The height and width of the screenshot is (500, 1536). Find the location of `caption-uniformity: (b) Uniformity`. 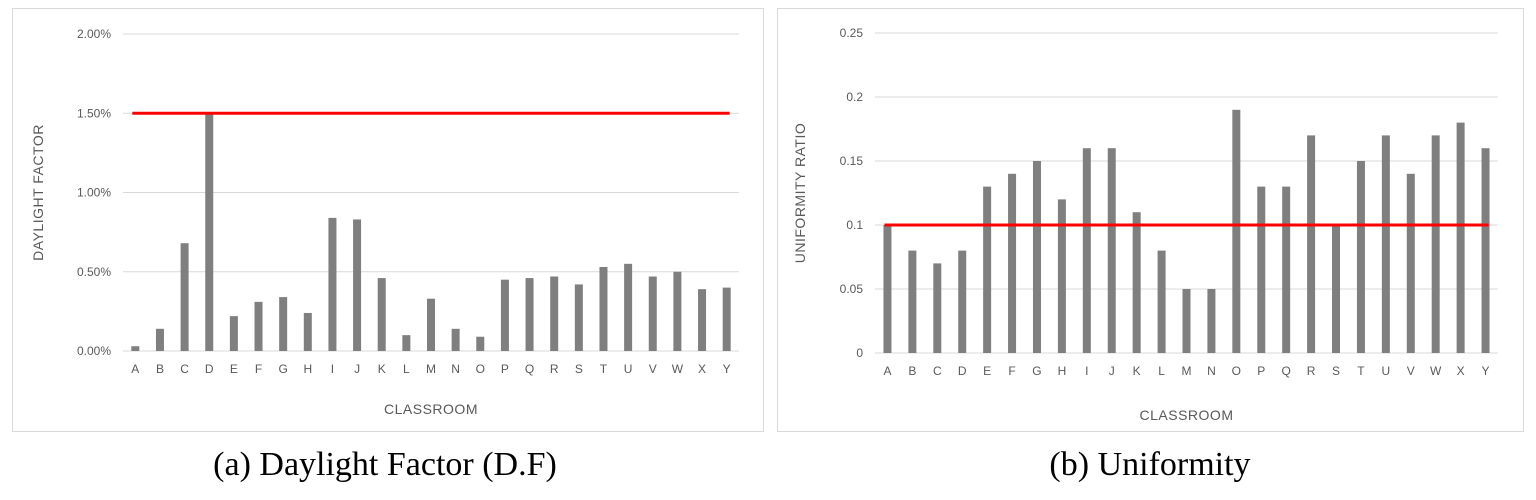

caption-uniformity: (b) Uniformity is located at coordinates (1150, 464).